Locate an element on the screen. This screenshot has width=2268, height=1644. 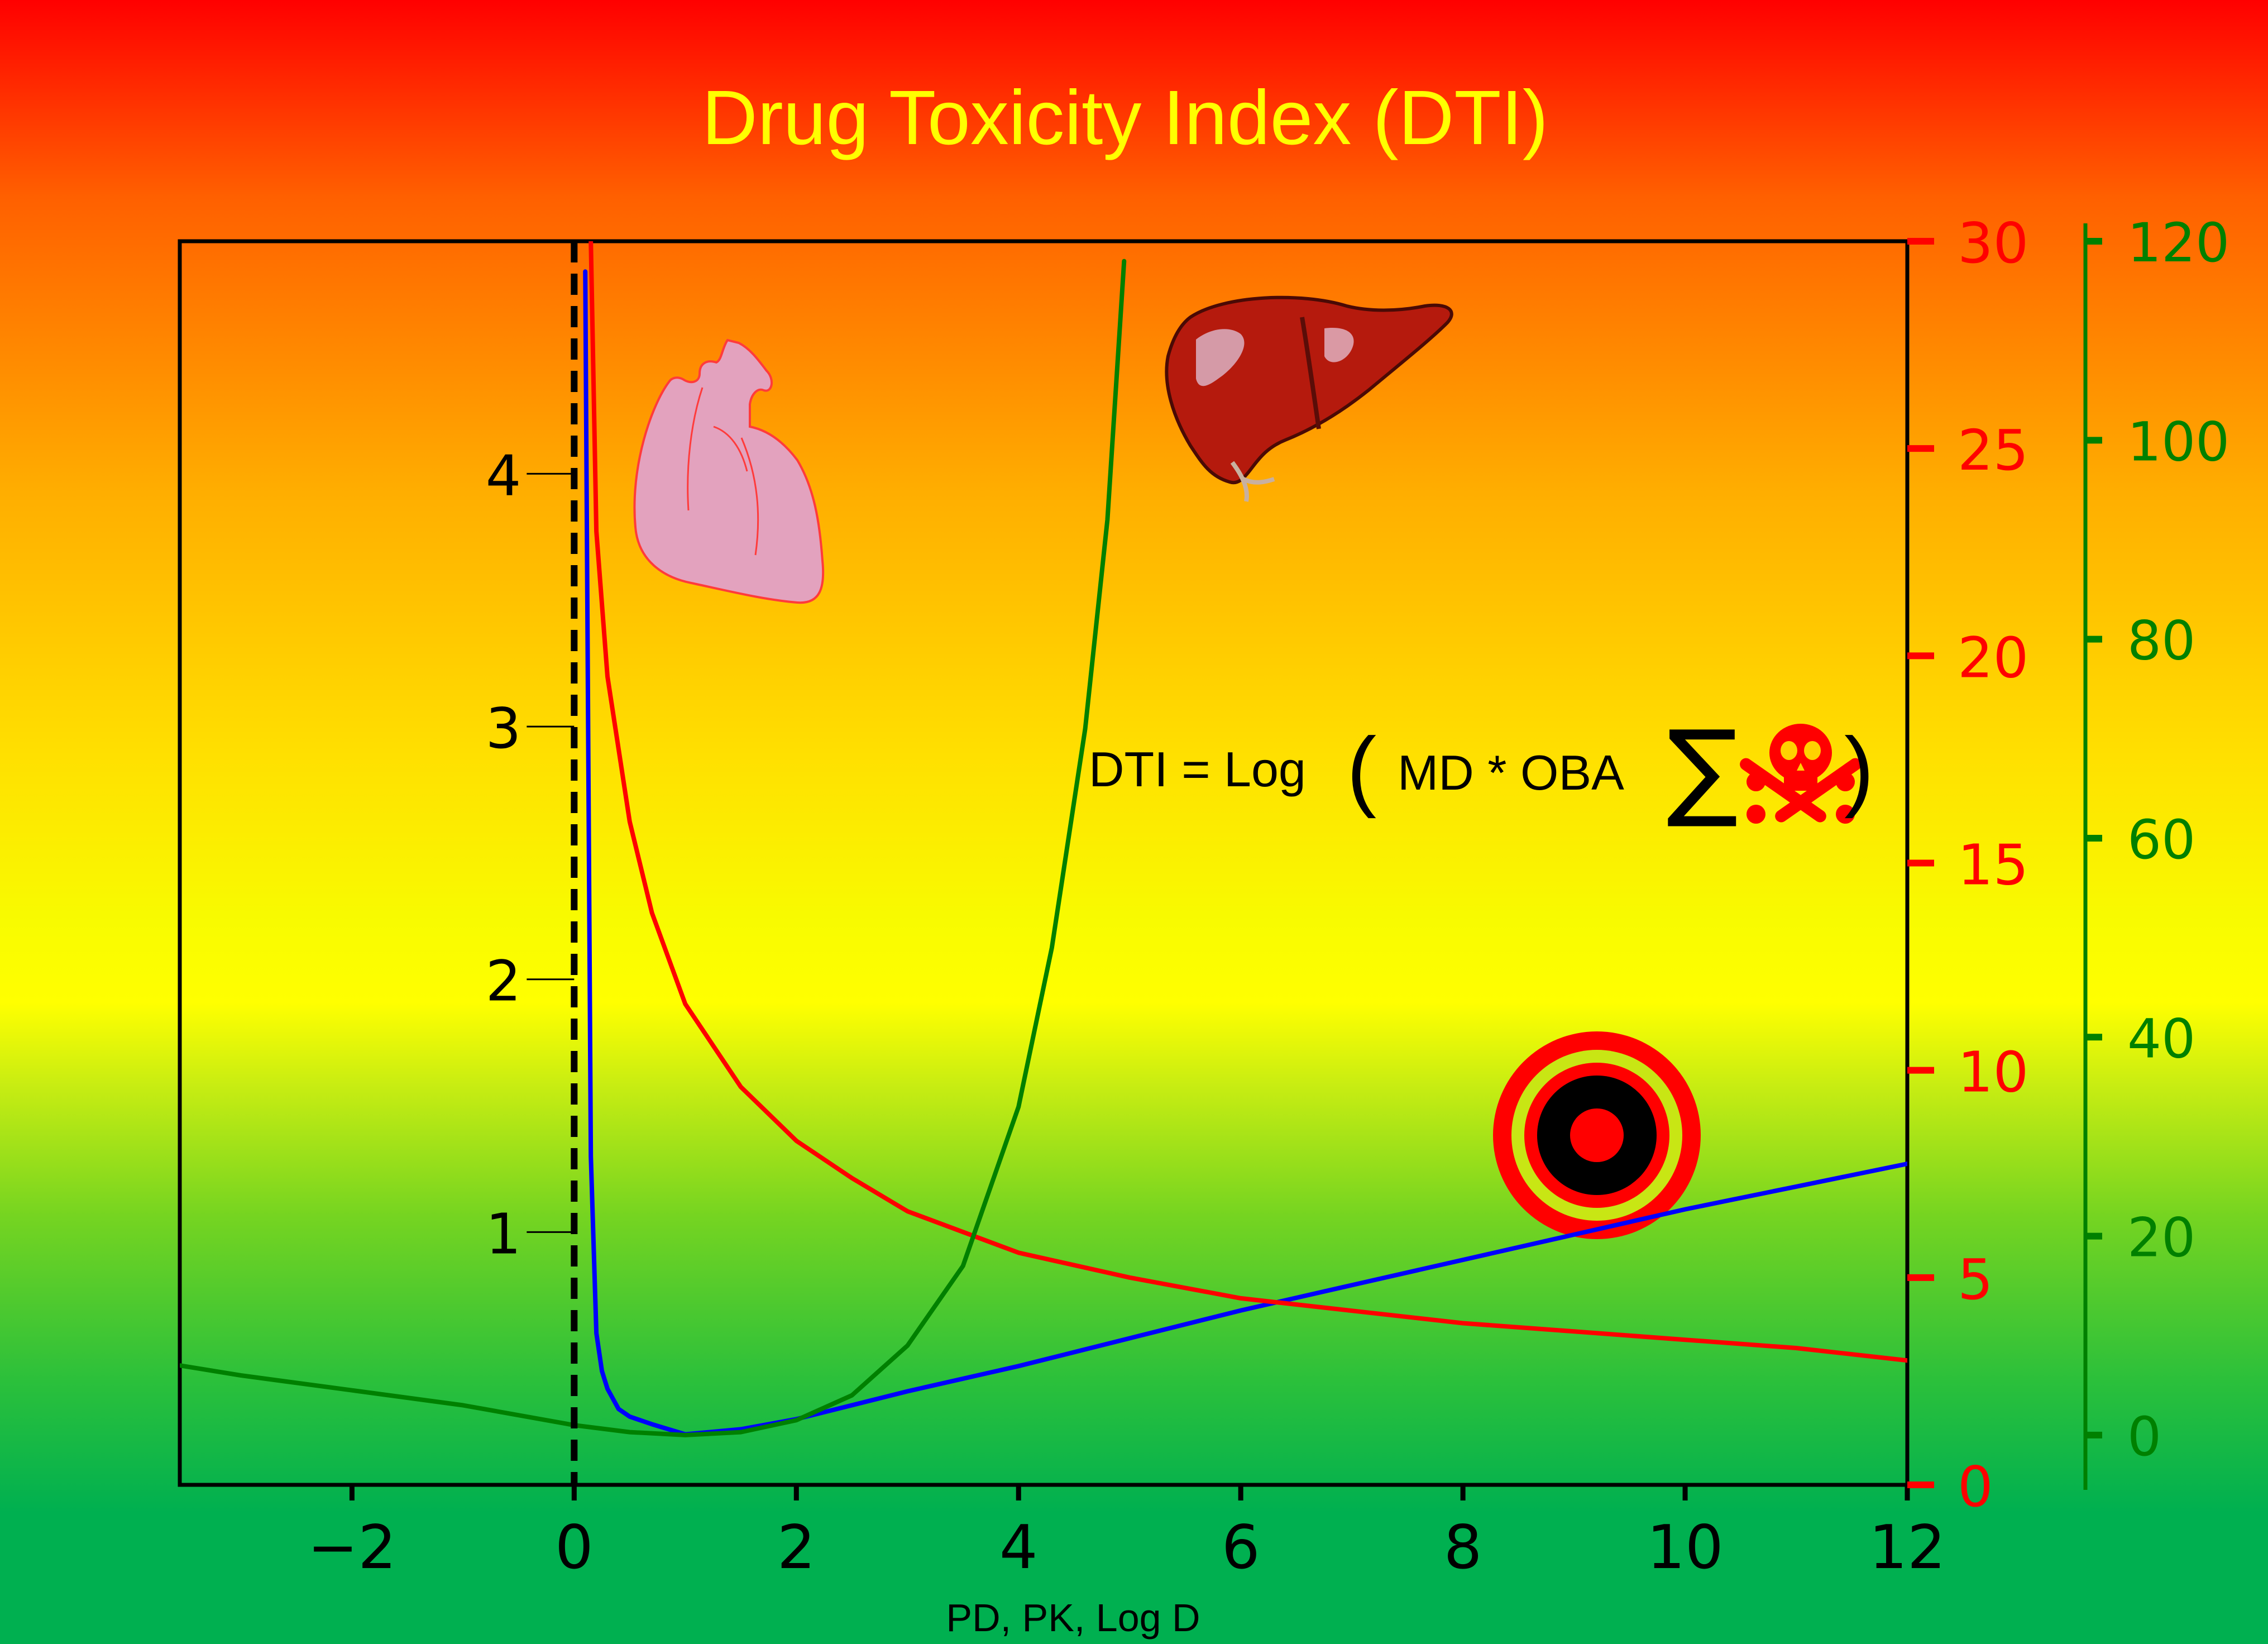
chart-title: Drug Toxicity Index (DTI) is located at coordinates (1125, 118).